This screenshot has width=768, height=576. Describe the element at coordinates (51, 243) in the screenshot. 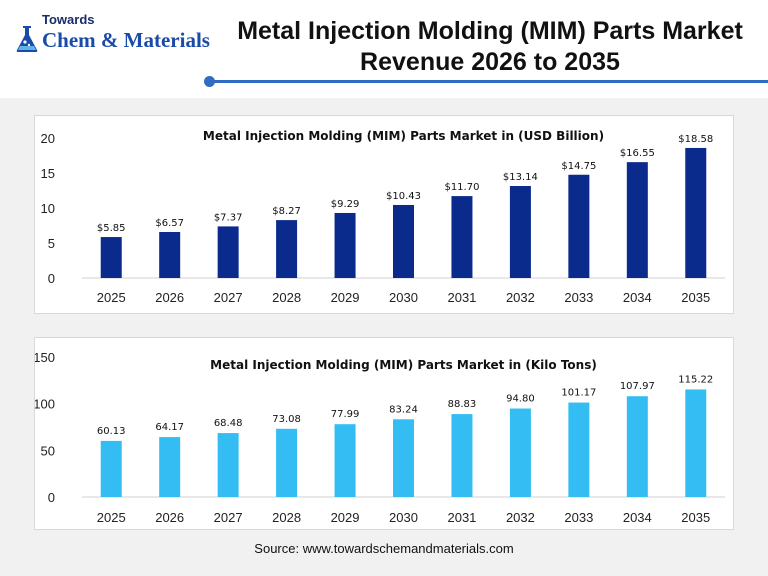

I see `y-tick-label: 5` at that location.